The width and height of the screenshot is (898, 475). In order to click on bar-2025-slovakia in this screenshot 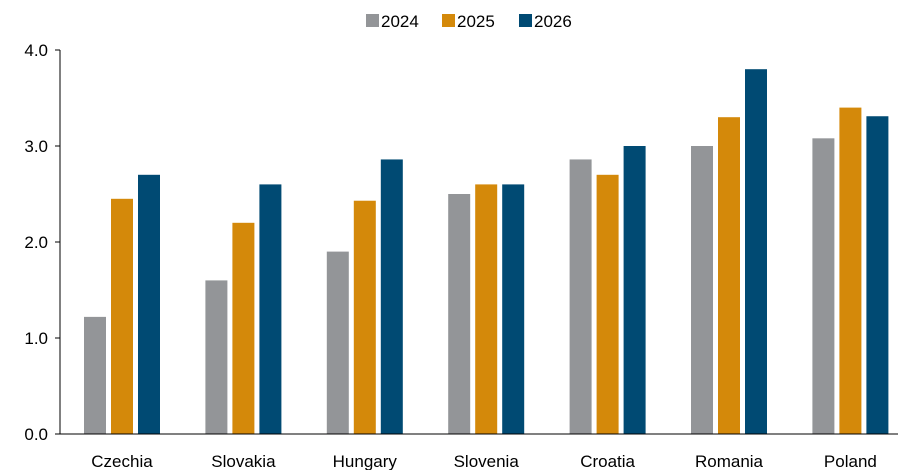, I will do `click(243, 328)`.